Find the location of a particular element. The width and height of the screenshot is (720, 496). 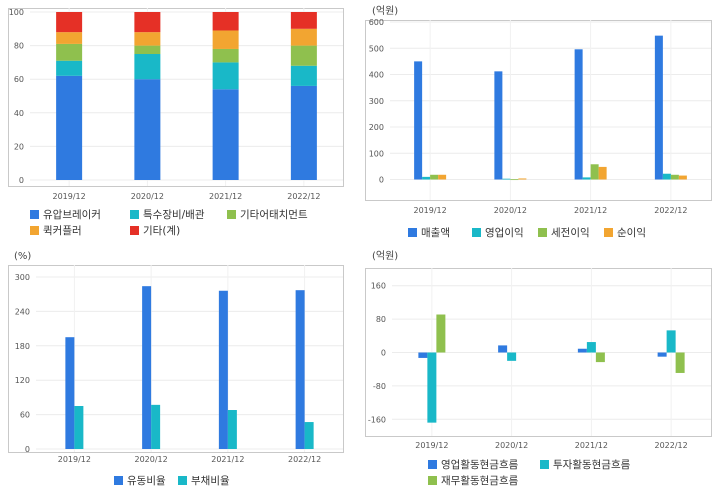

legend-label: 영업이익 is located at coordinates (504, 232).